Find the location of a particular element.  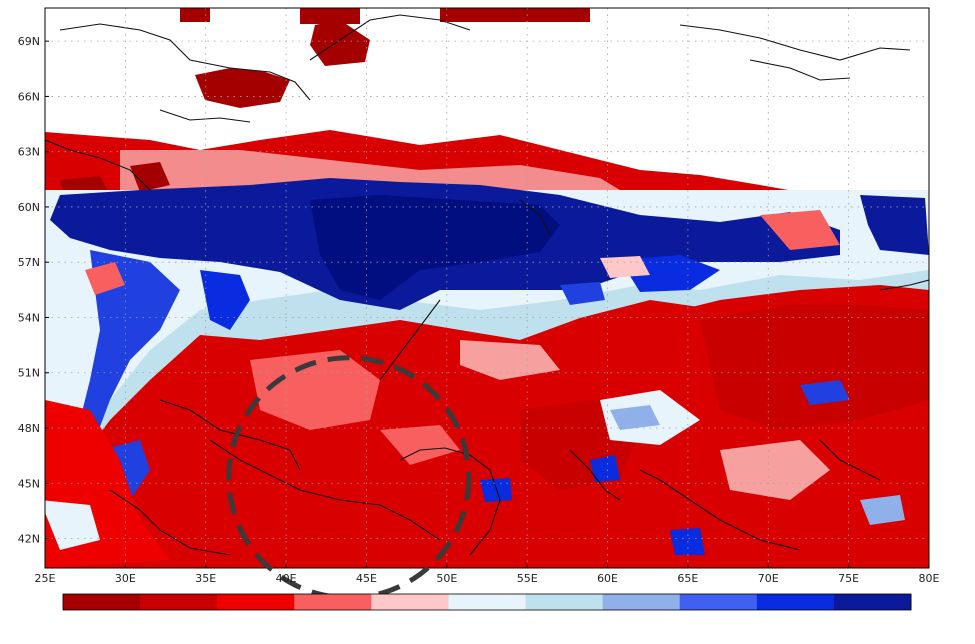

lat-tick-label: 60N is located at coordinates (29, 207).